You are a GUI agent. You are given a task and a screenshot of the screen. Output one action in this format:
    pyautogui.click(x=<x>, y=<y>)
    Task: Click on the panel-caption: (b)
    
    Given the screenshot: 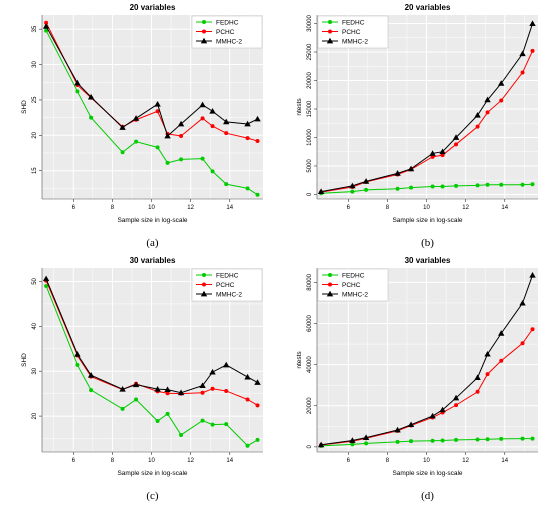 What is the action you would take?
    pyautogui.click(x=427, y=243)
    